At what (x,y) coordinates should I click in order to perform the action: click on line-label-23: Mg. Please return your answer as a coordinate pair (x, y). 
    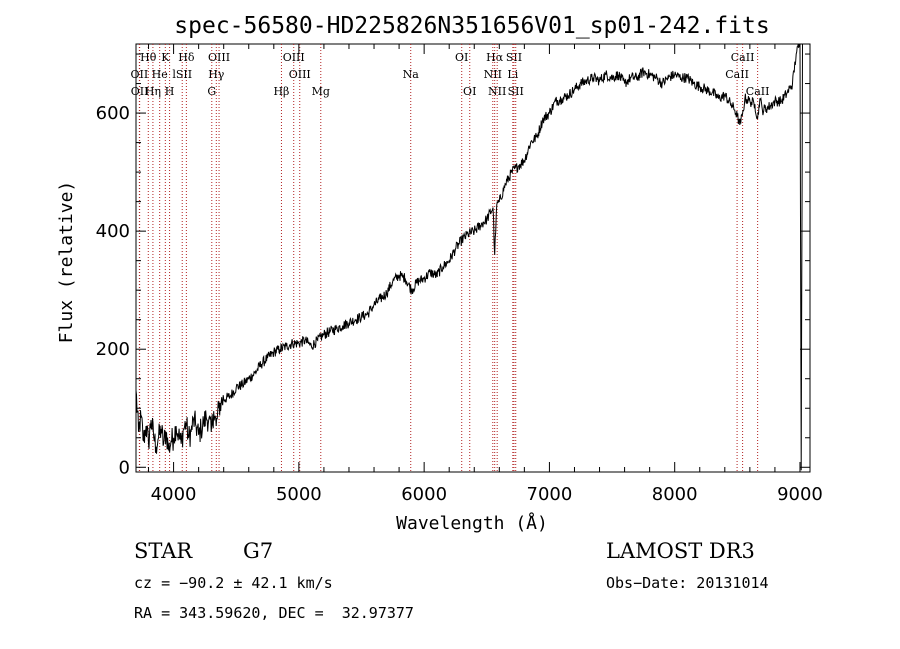
    Looking at the image, I should click on (321, 91).